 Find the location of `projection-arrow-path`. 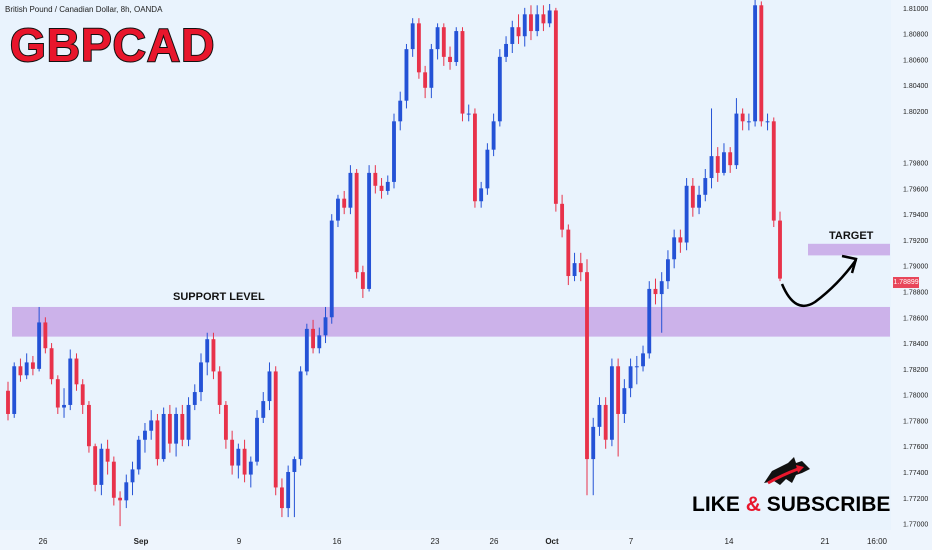

projection-arrow-path is located at coordinates (819, 283).